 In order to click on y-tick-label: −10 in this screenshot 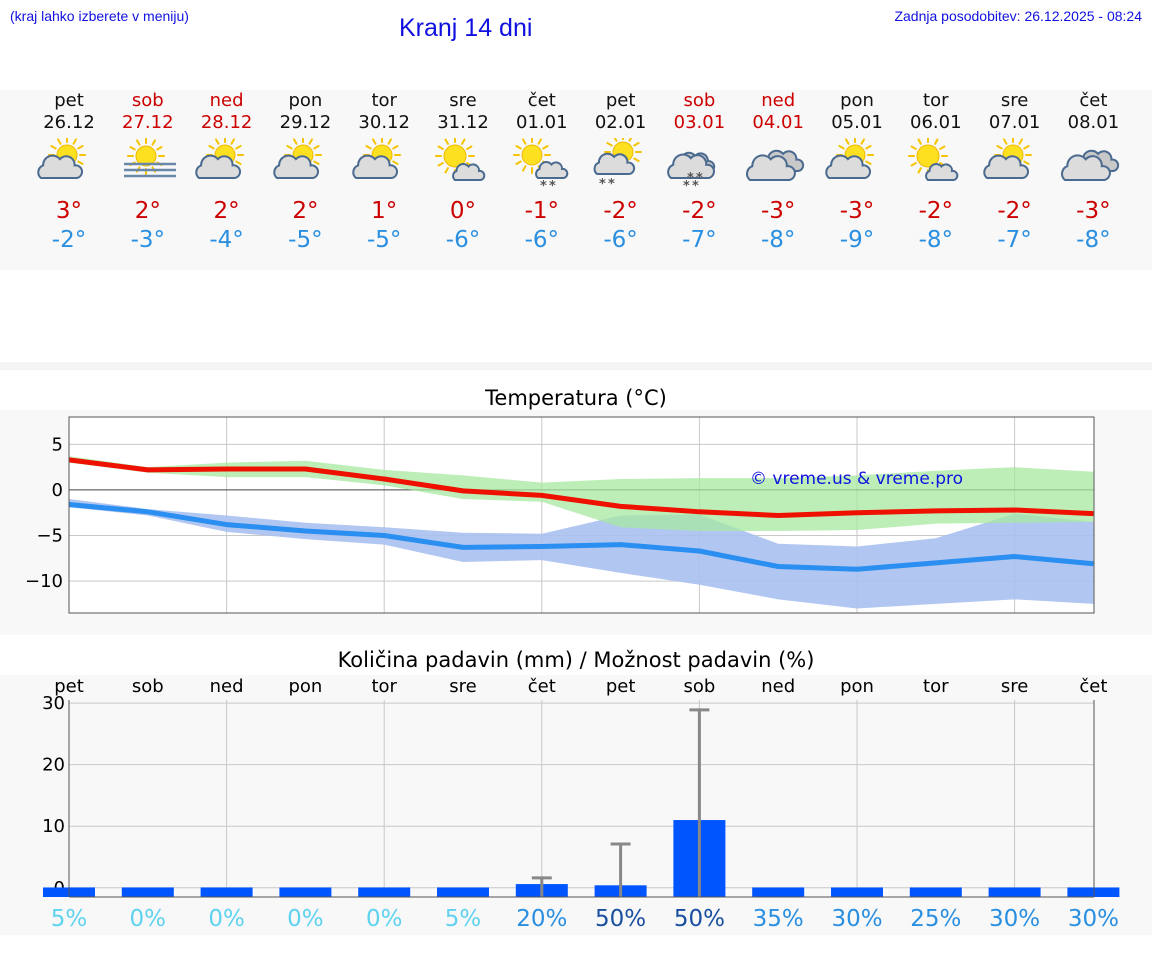, I will do `click(44, 581)`.